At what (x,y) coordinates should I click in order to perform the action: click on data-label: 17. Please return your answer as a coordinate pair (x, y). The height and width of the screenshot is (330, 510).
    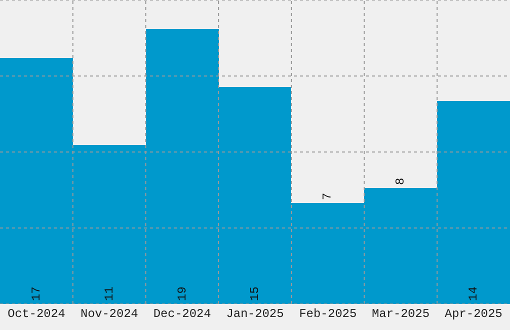
    Looking at the image, I should click on (37, 293).